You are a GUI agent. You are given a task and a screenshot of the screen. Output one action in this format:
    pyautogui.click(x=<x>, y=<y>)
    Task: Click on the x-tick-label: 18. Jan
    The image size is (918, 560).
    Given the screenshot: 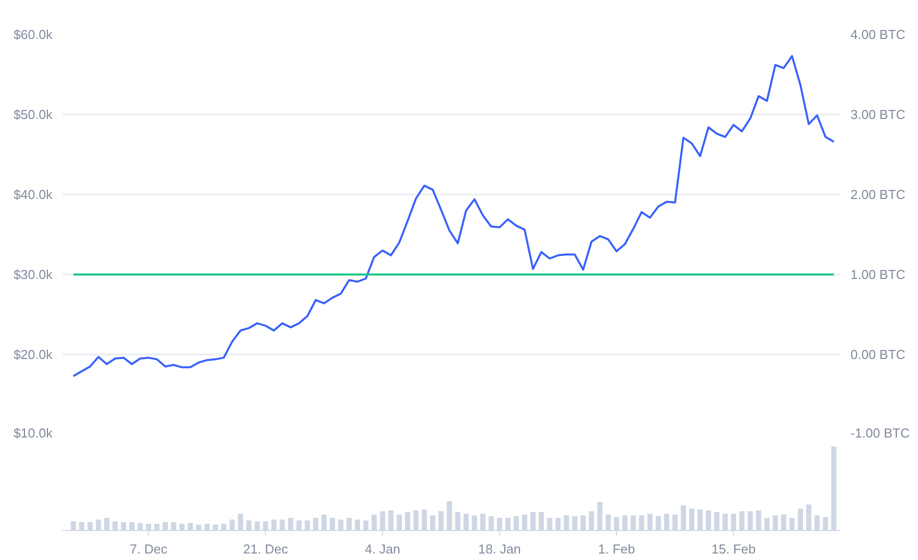 What is the action you would take?
    pyautogui.click(x=499, y=549)
    